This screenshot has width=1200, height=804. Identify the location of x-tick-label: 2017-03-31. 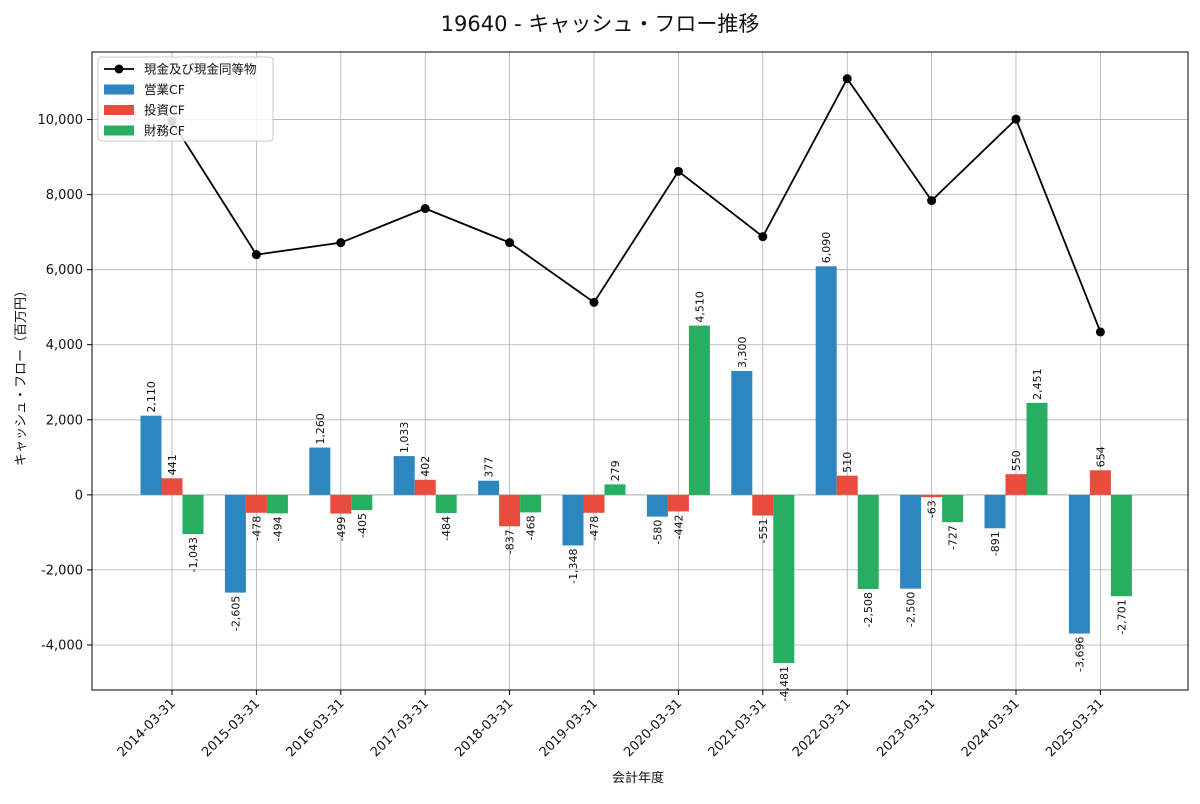
(400, 728).